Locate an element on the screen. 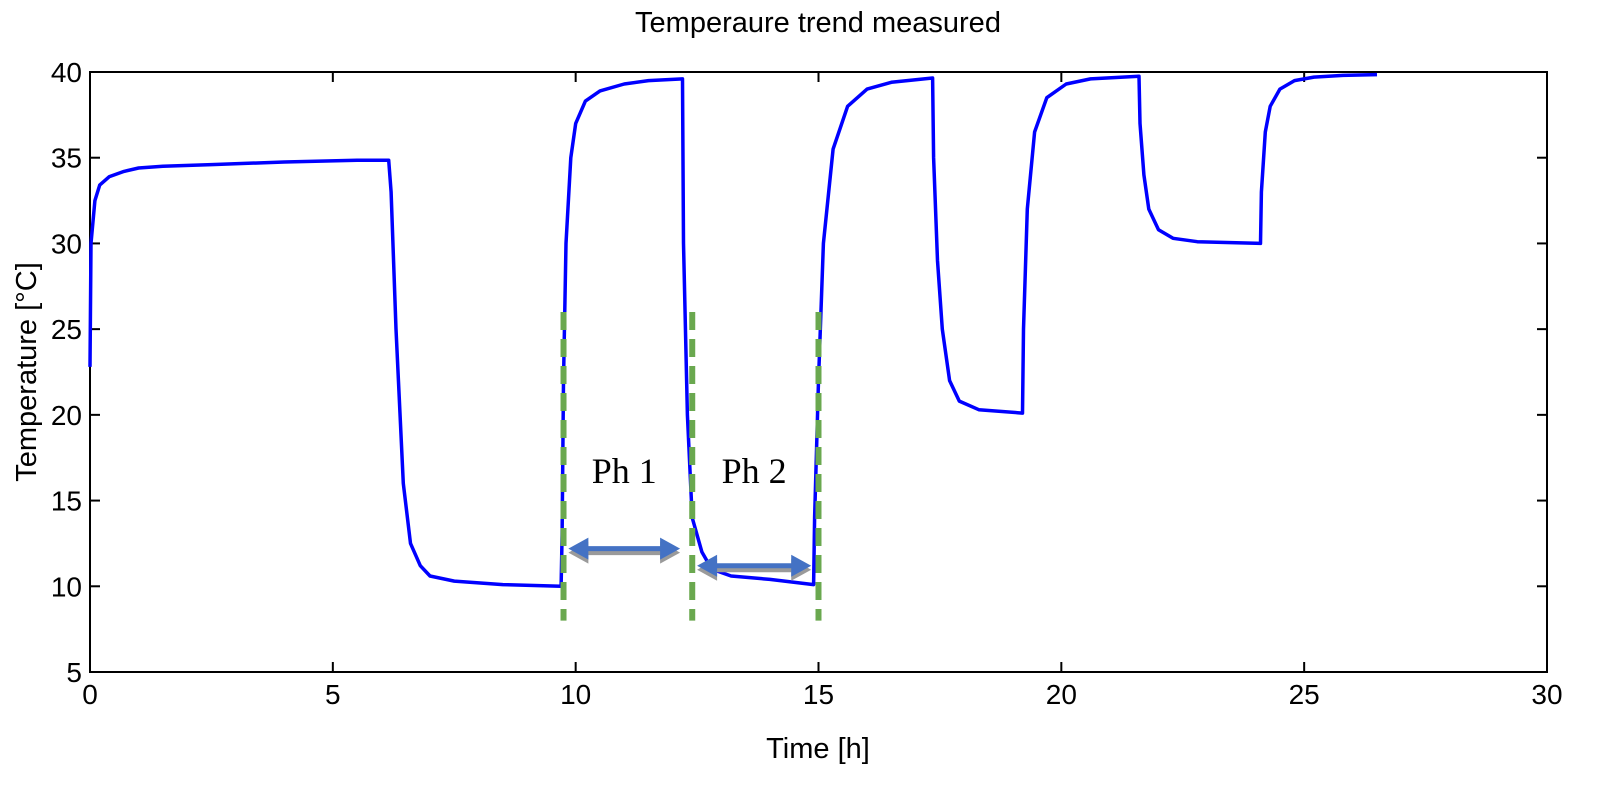 This screenshot has width=1617, height=790. phase-label: Ph 2 is located at coordinates (754, 471).